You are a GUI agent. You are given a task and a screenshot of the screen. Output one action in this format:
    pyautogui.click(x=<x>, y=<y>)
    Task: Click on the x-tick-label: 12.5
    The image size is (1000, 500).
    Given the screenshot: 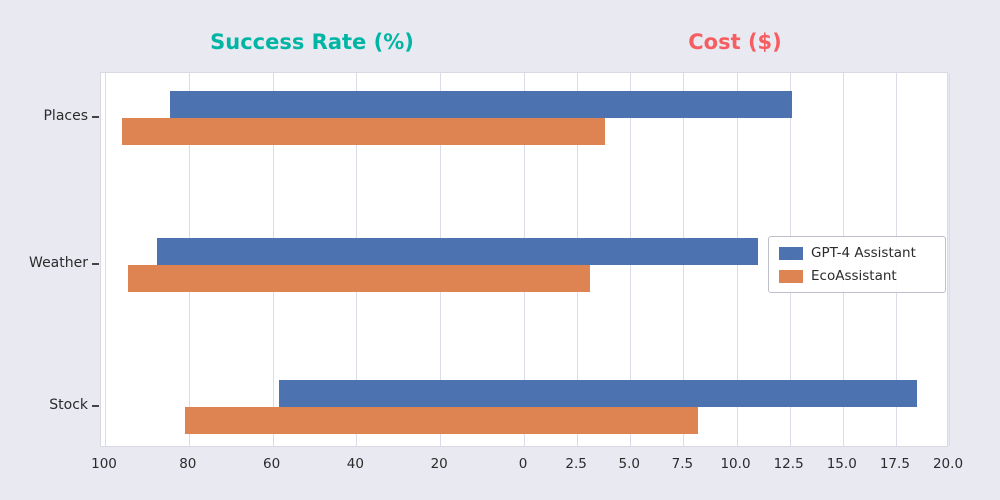 What is the action you would take?
    pyautogui.click(x=788, y=464)
    